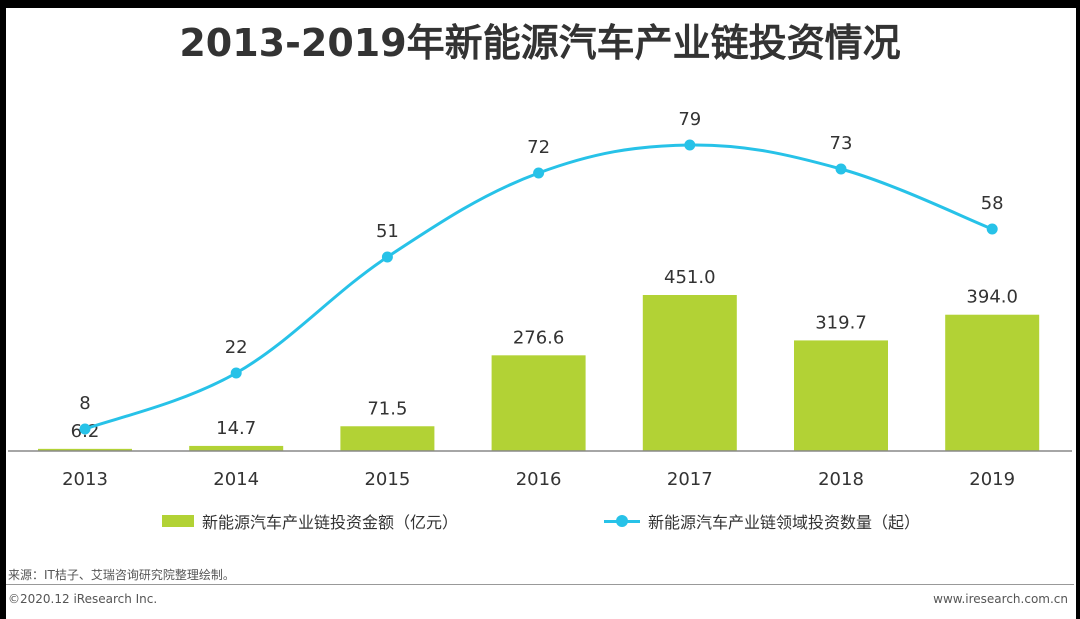 This screenshot has height=619, width=1080. Describe the element at coordinates (178, 521) in the screenshot. I see `legend-bar-swatch` at that location.